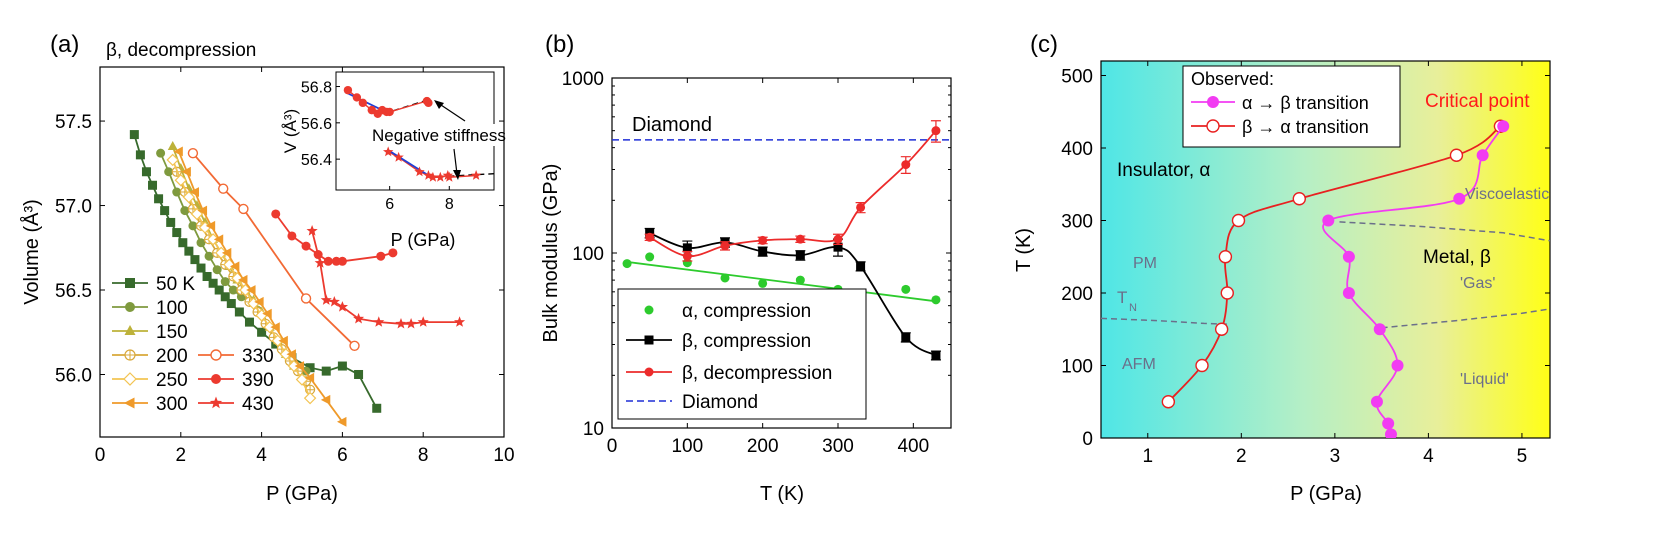 The width and height of the screenshot is (1661, 552). What do you see at coordinates (434, 135) in the screenshot?
I see `inset-annotation-bg` at bounding box center [434, 135].